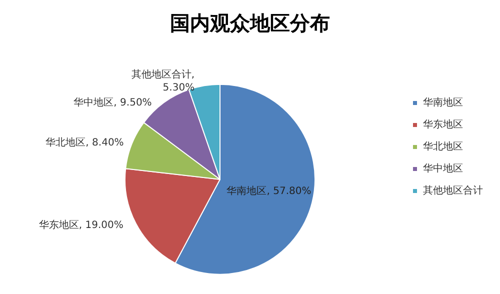 This screenshot has width=500, height=294. Describe the element at coordinates (443, 168) in the screenshot. I see `legend-label: 华中地区` at that location.